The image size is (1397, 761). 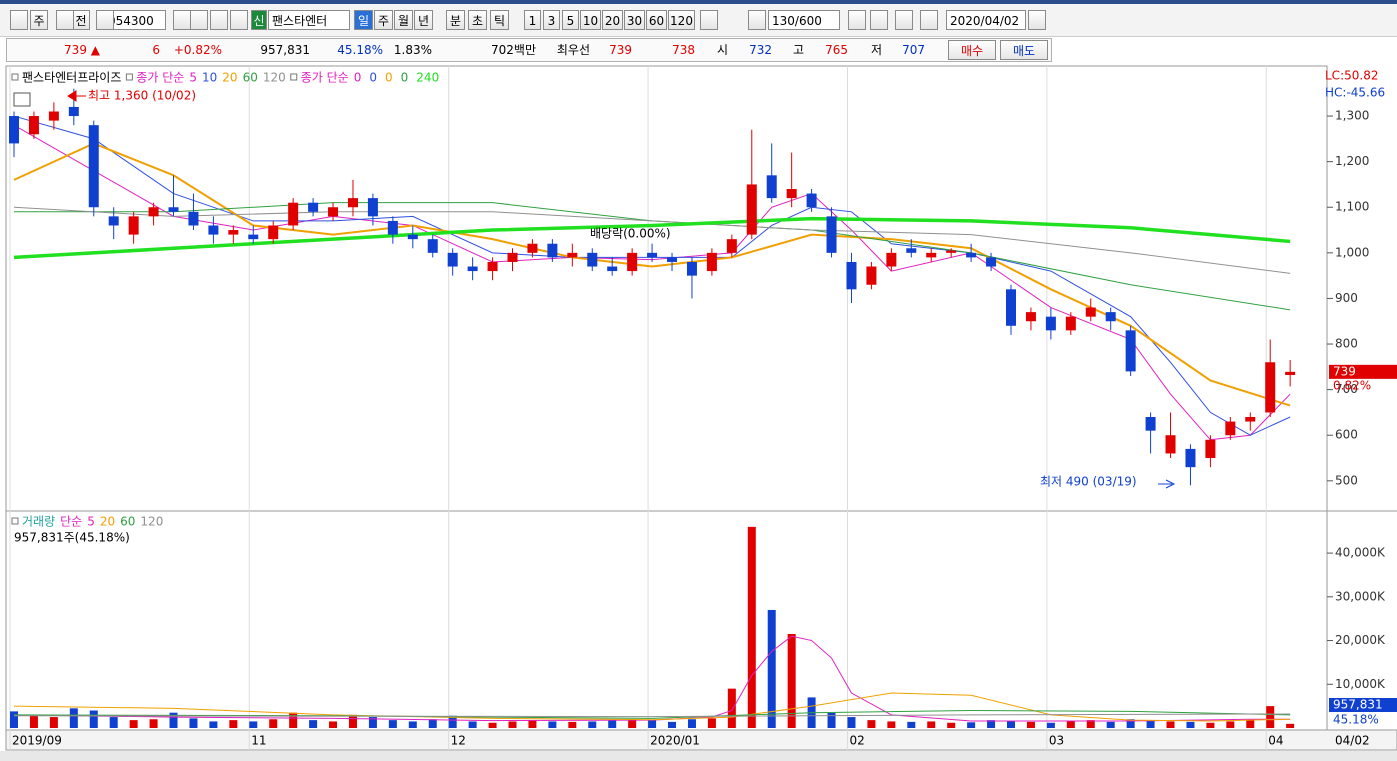 I want to click on y-tick-label: 1,300, so click(x=1352, y=116).